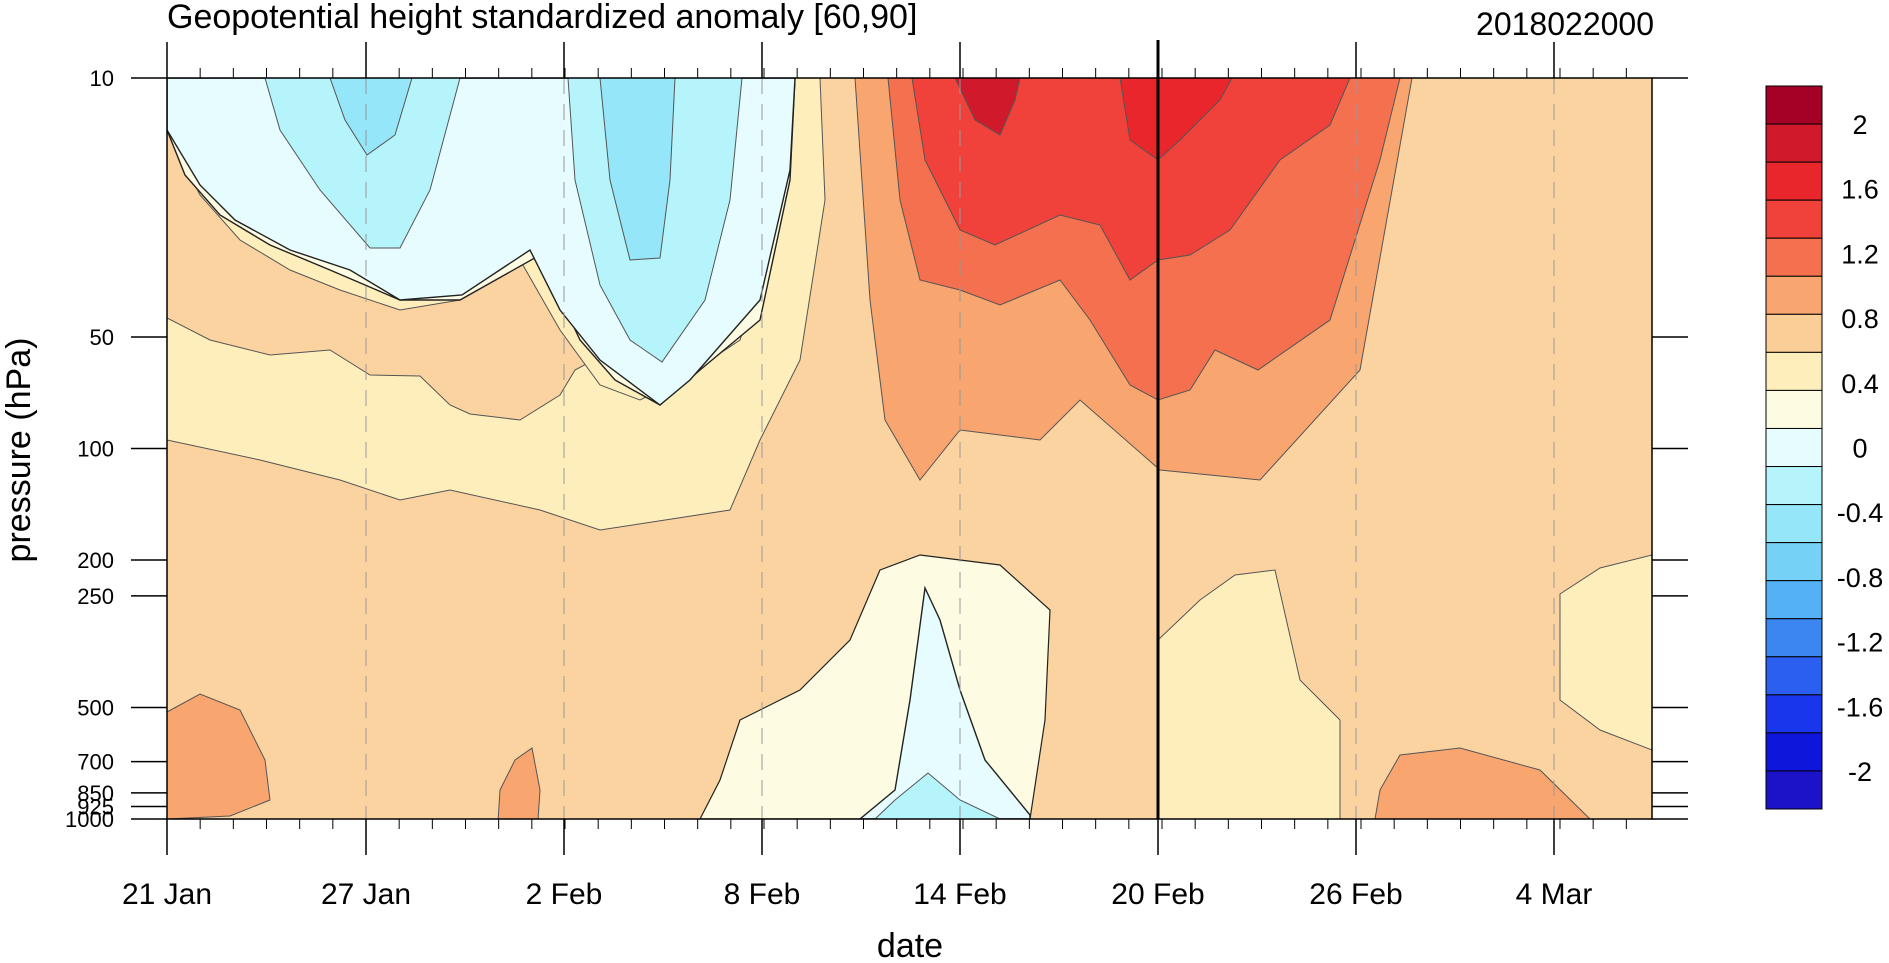  I want to click on contour-neg-jan27, so click(362, 163).